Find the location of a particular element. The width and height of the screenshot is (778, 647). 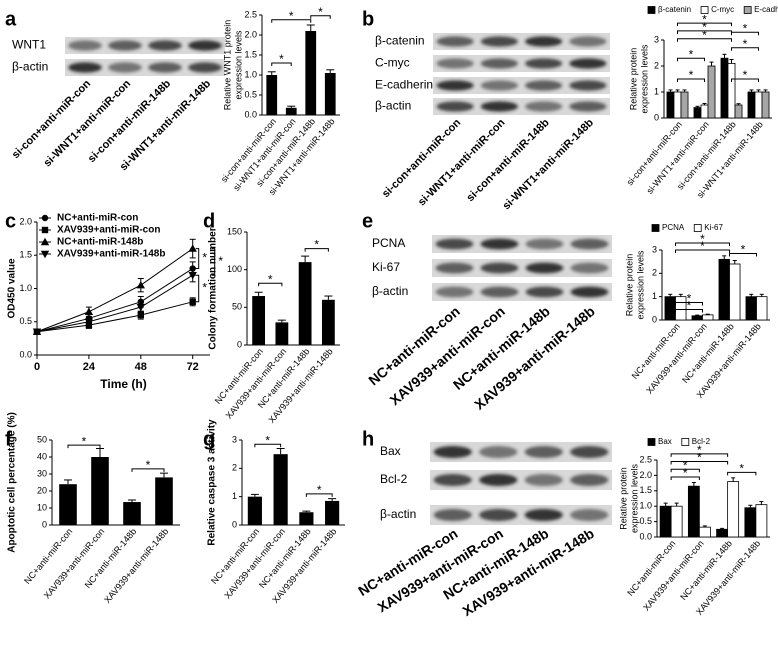

blot-lane-label: si-WNT1+anti-miR-con is located at coordinates (462, 163).